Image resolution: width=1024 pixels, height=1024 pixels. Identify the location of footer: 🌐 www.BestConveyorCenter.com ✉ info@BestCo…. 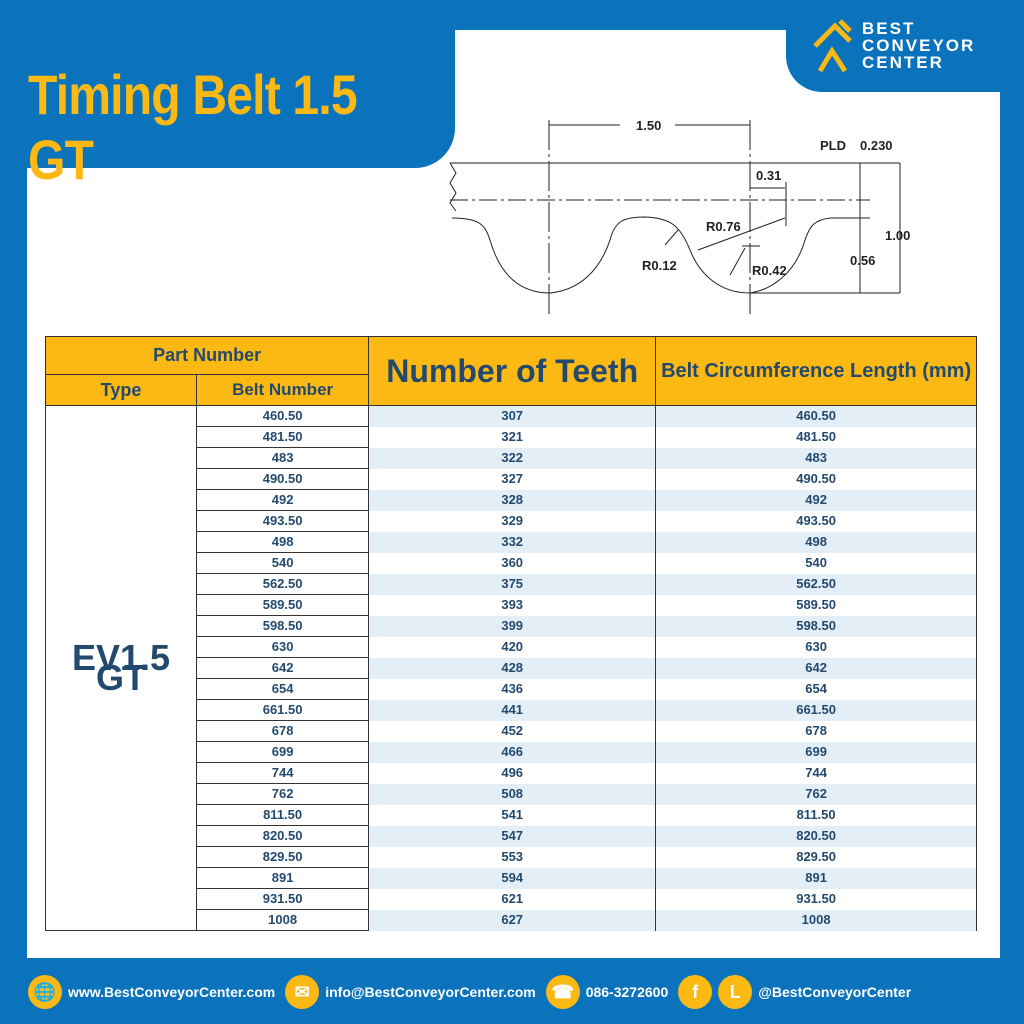
(518, 992).